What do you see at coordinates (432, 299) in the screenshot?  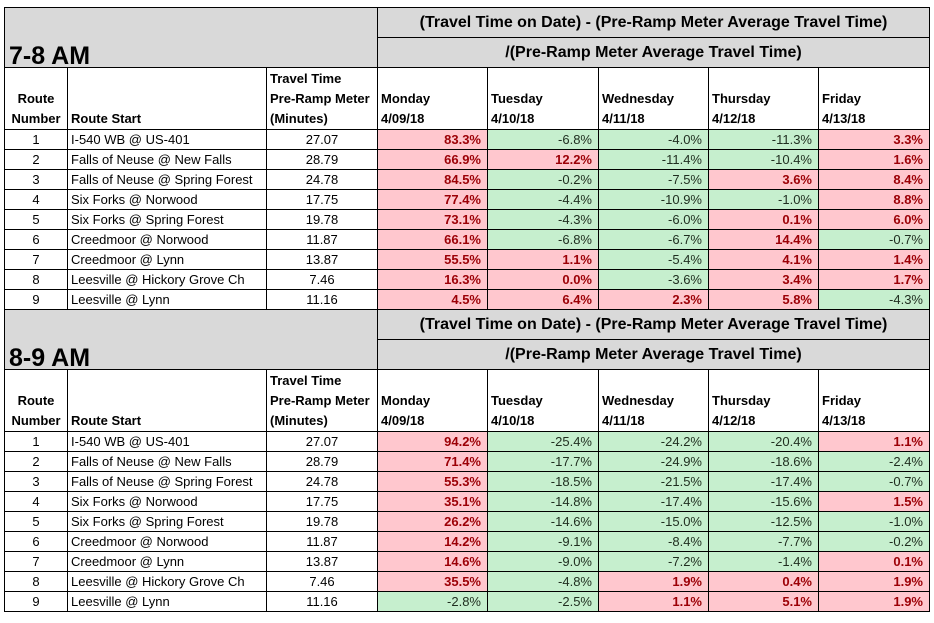 I see `percent-change-cell: 4.5%` at bounding box center [432, 299].